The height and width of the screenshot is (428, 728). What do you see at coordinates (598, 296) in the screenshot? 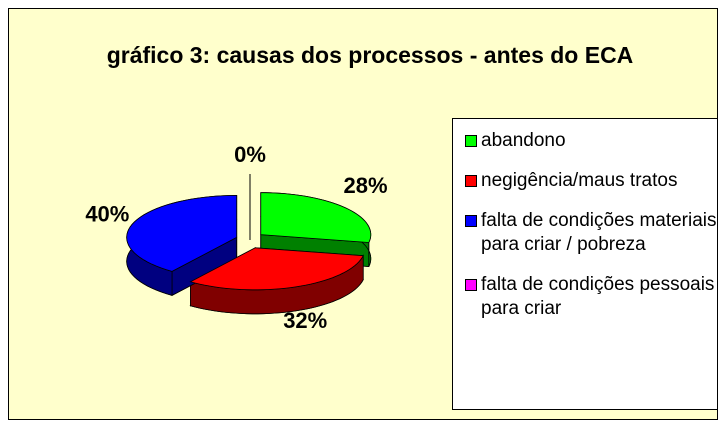
I see `legend-label: falta de condições pessoais para criar` at bounding box center [598, 296].